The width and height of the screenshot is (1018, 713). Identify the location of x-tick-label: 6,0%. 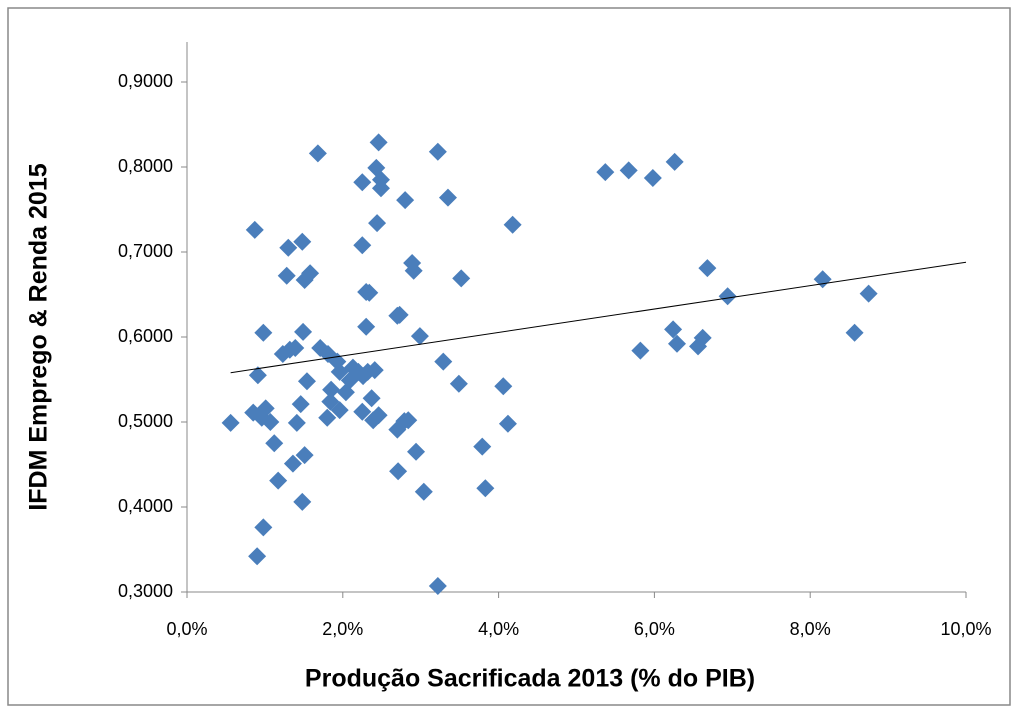
(654, 629).